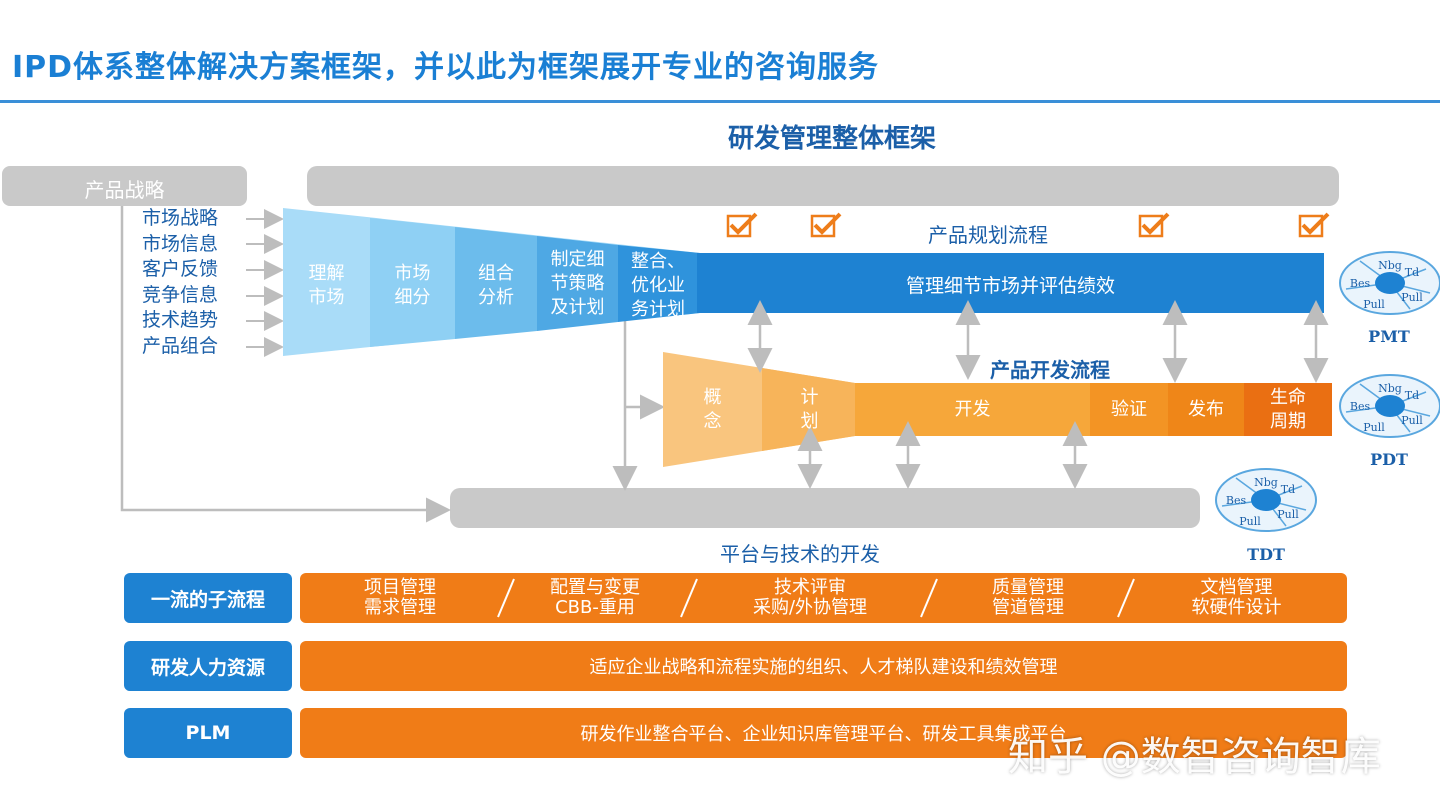 The image size is (1440, 810). I want to click on dev-stage-3-bg, so click(972, 409).